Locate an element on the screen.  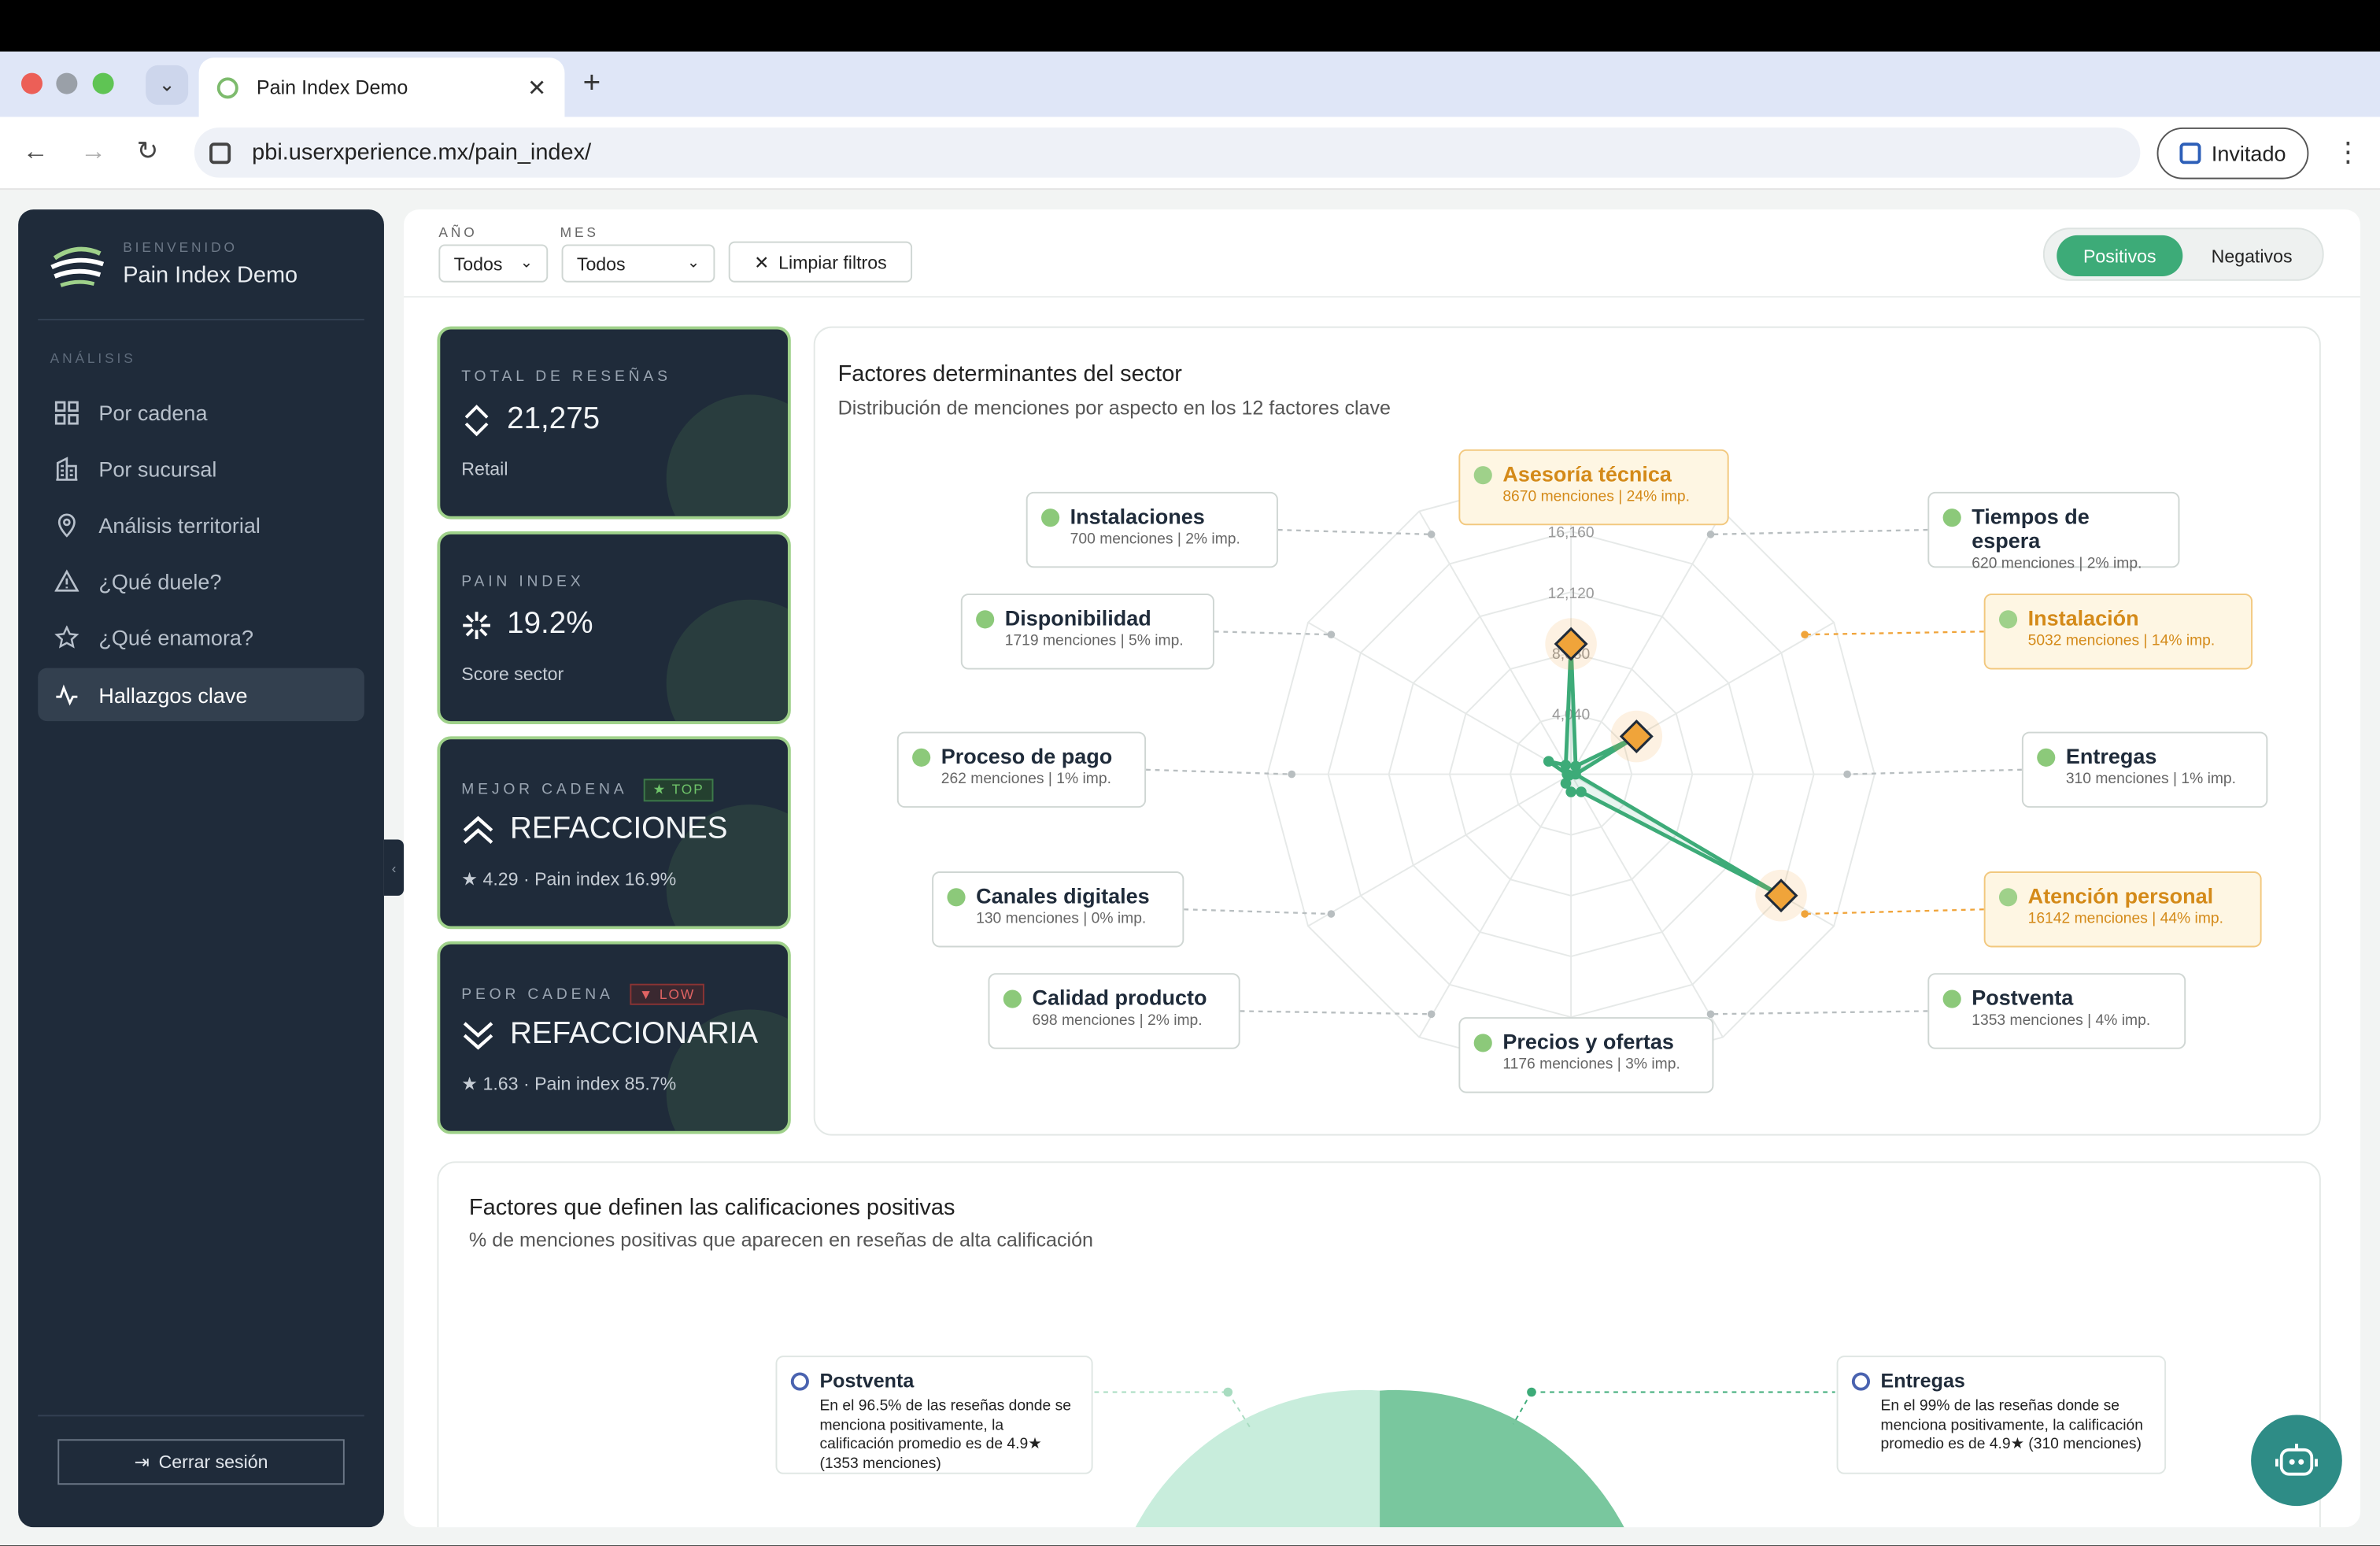
factor-label-box: Instalaciones 700 menciones | 2% imp. is located at coordinates (1152, 529).